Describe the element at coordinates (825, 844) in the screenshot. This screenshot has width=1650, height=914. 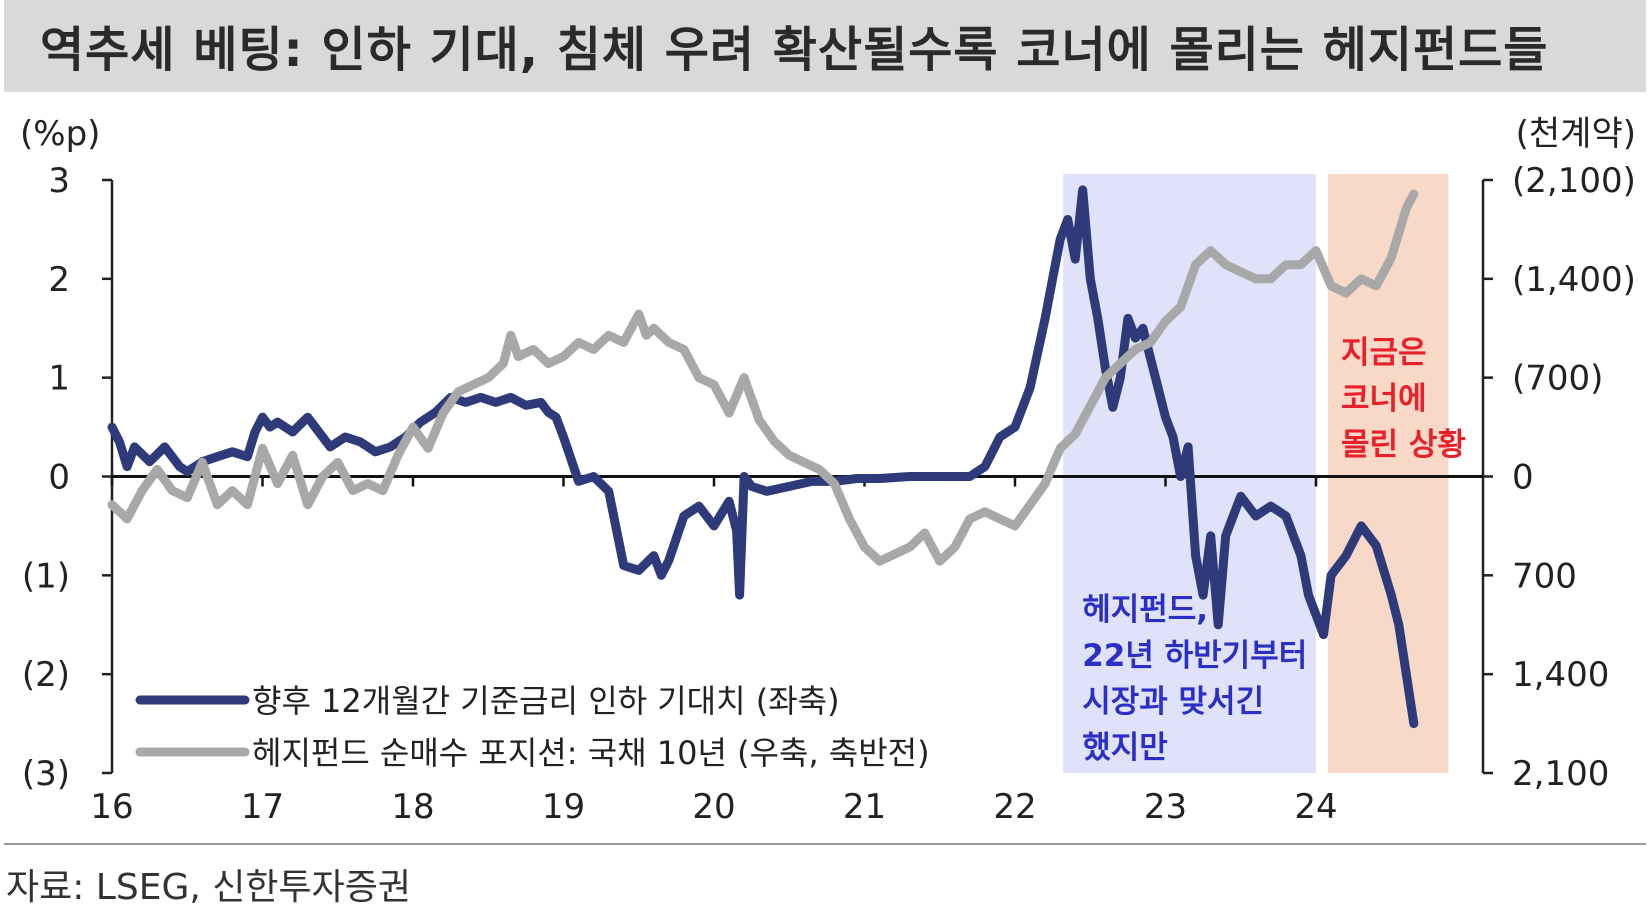
I see `source-divider` at that location.